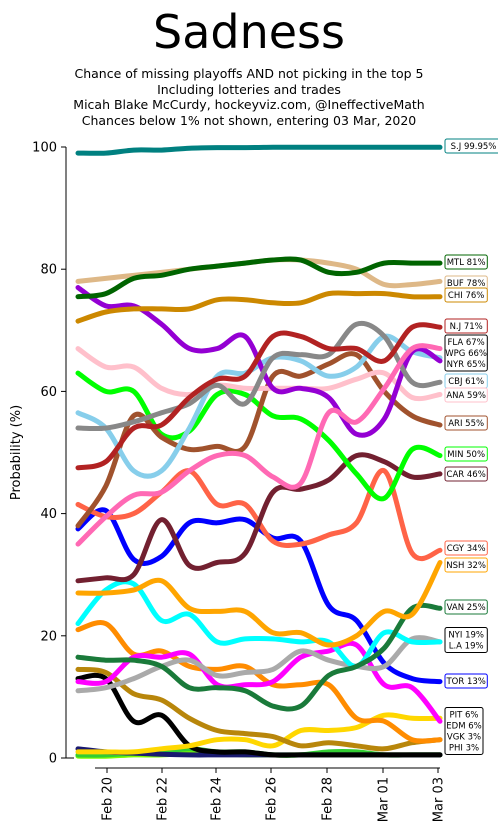 This screenshot has height=827, width=498. Describe the element at coordinates (16, 452) in the screenshot. I see `y-axis-label: Probability (%)` at that location.